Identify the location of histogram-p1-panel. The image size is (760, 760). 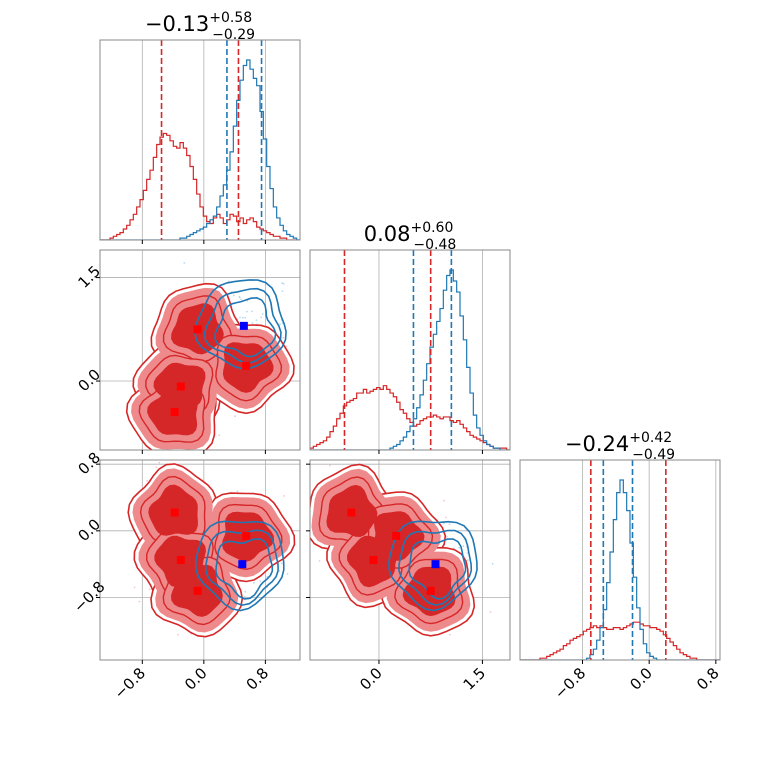
(410, 350).